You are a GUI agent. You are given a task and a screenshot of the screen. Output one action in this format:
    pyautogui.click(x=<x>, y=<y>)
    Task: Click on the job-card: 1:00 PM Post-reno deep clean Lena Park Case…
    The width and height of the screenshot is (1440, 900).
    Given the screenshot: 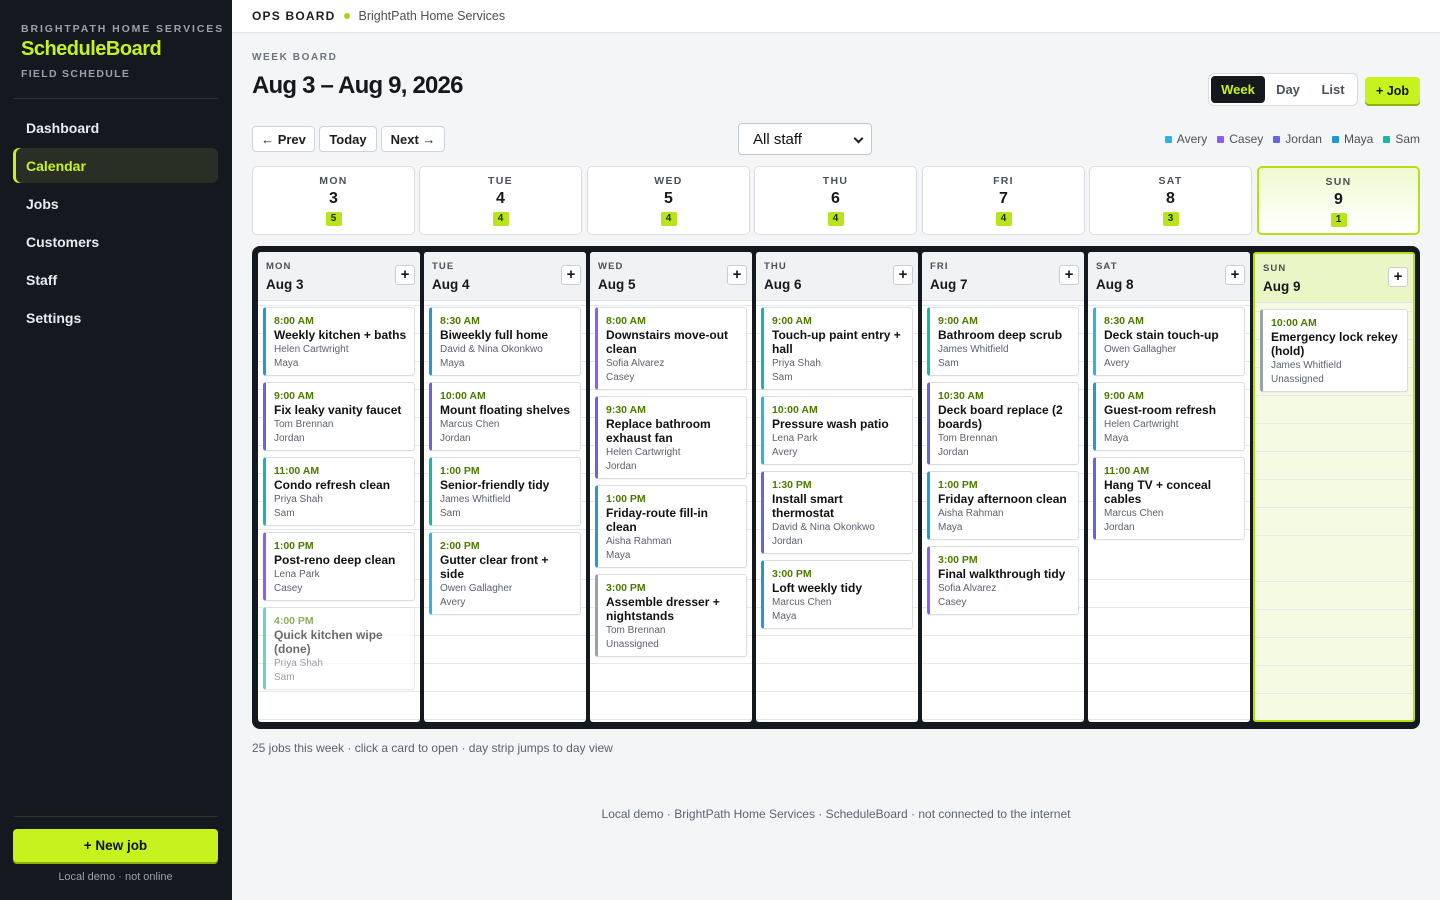 What is the action you would take?
    pyautogui.click(x=339, y=566)
    